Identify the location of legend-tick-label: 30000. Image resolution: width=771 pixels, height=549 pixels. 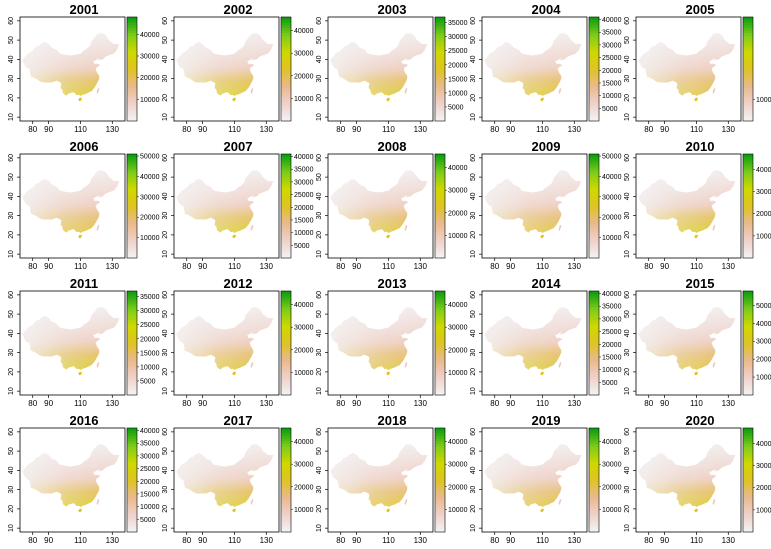
(612, 197).